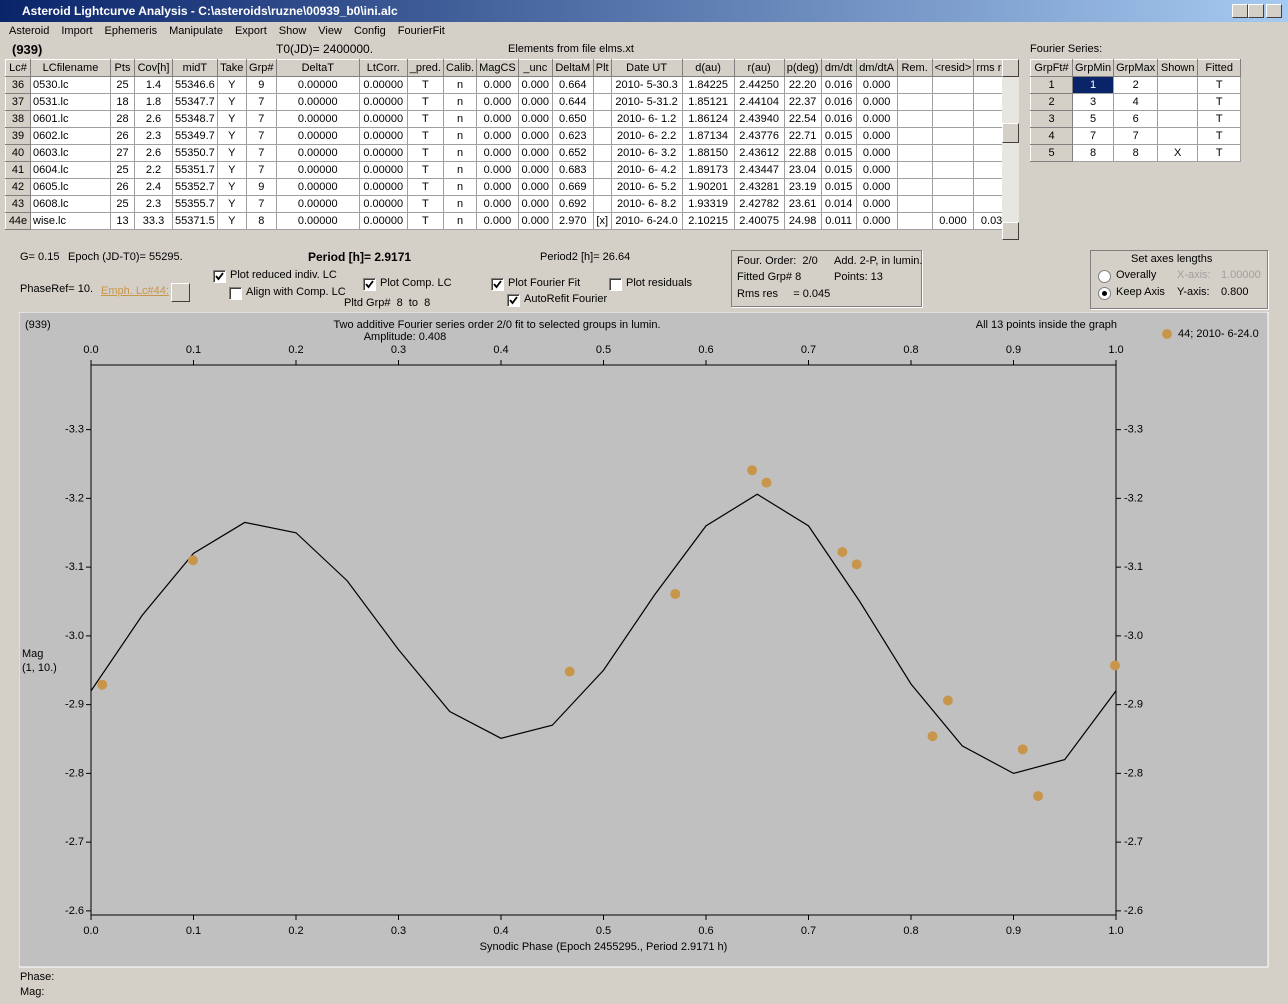 The width and height of the screenshot is (1288, 1004). I want to click on menu-item: FourierFit, so click(421, 31).